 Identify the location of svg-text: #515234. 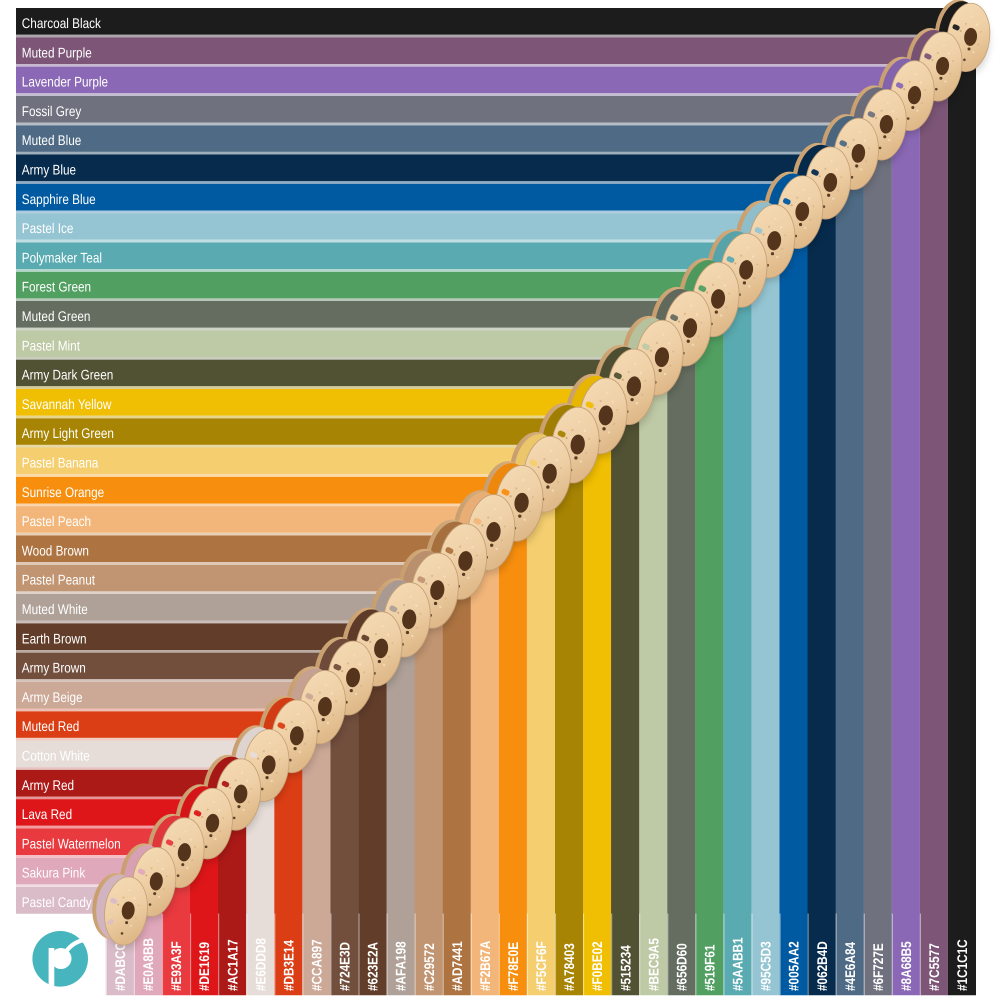
(625, 968).